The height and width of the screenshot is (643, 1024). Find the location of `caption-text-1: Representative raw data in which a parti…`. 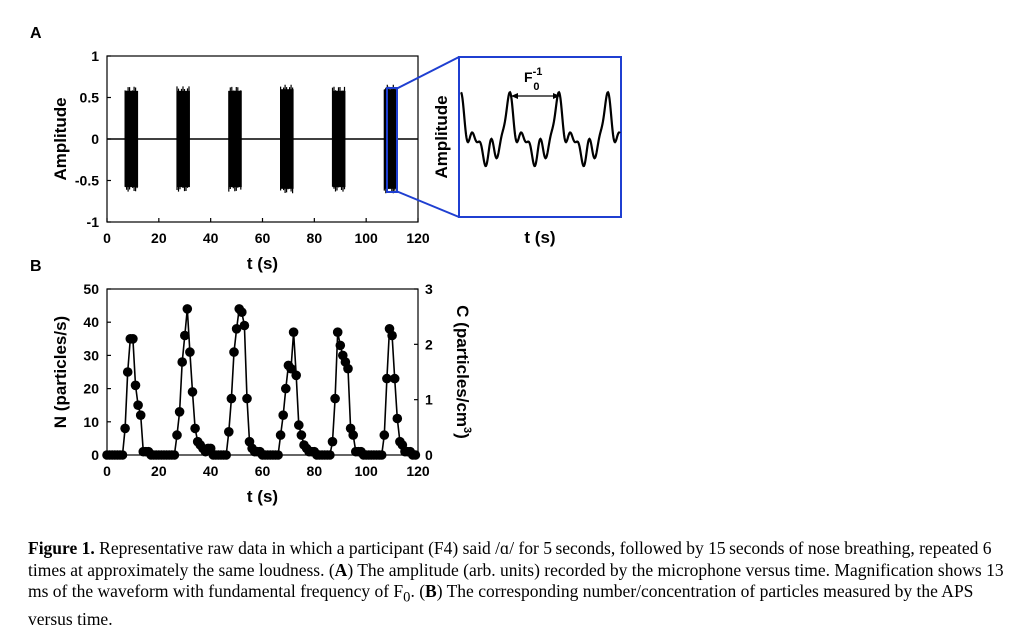

caption-text-1: Representative raw data in which a parti… is located at coordinates (510, 559).